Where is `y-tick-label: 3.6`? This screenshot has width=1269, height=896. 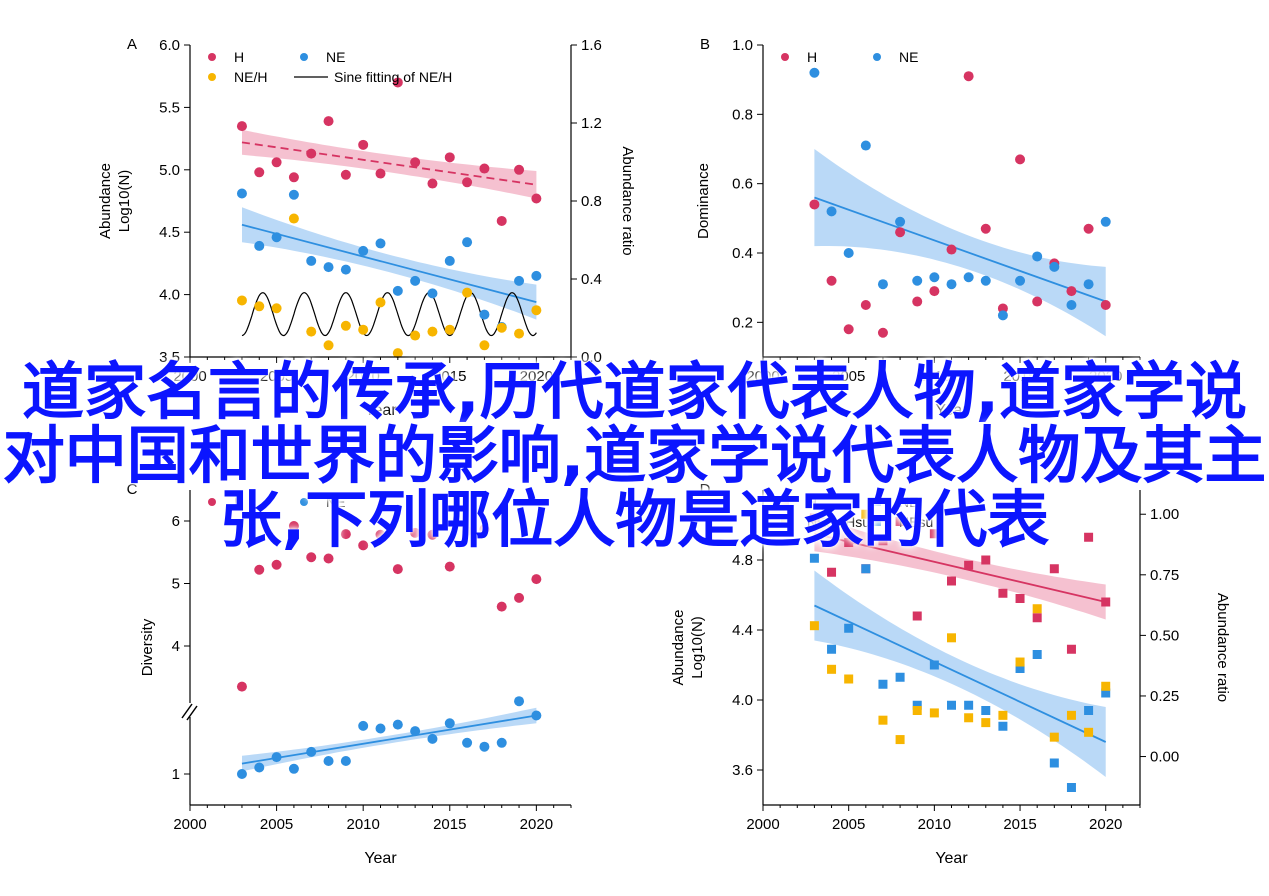 y-tick-label: 3.6 is located at coordinates (742, 770).